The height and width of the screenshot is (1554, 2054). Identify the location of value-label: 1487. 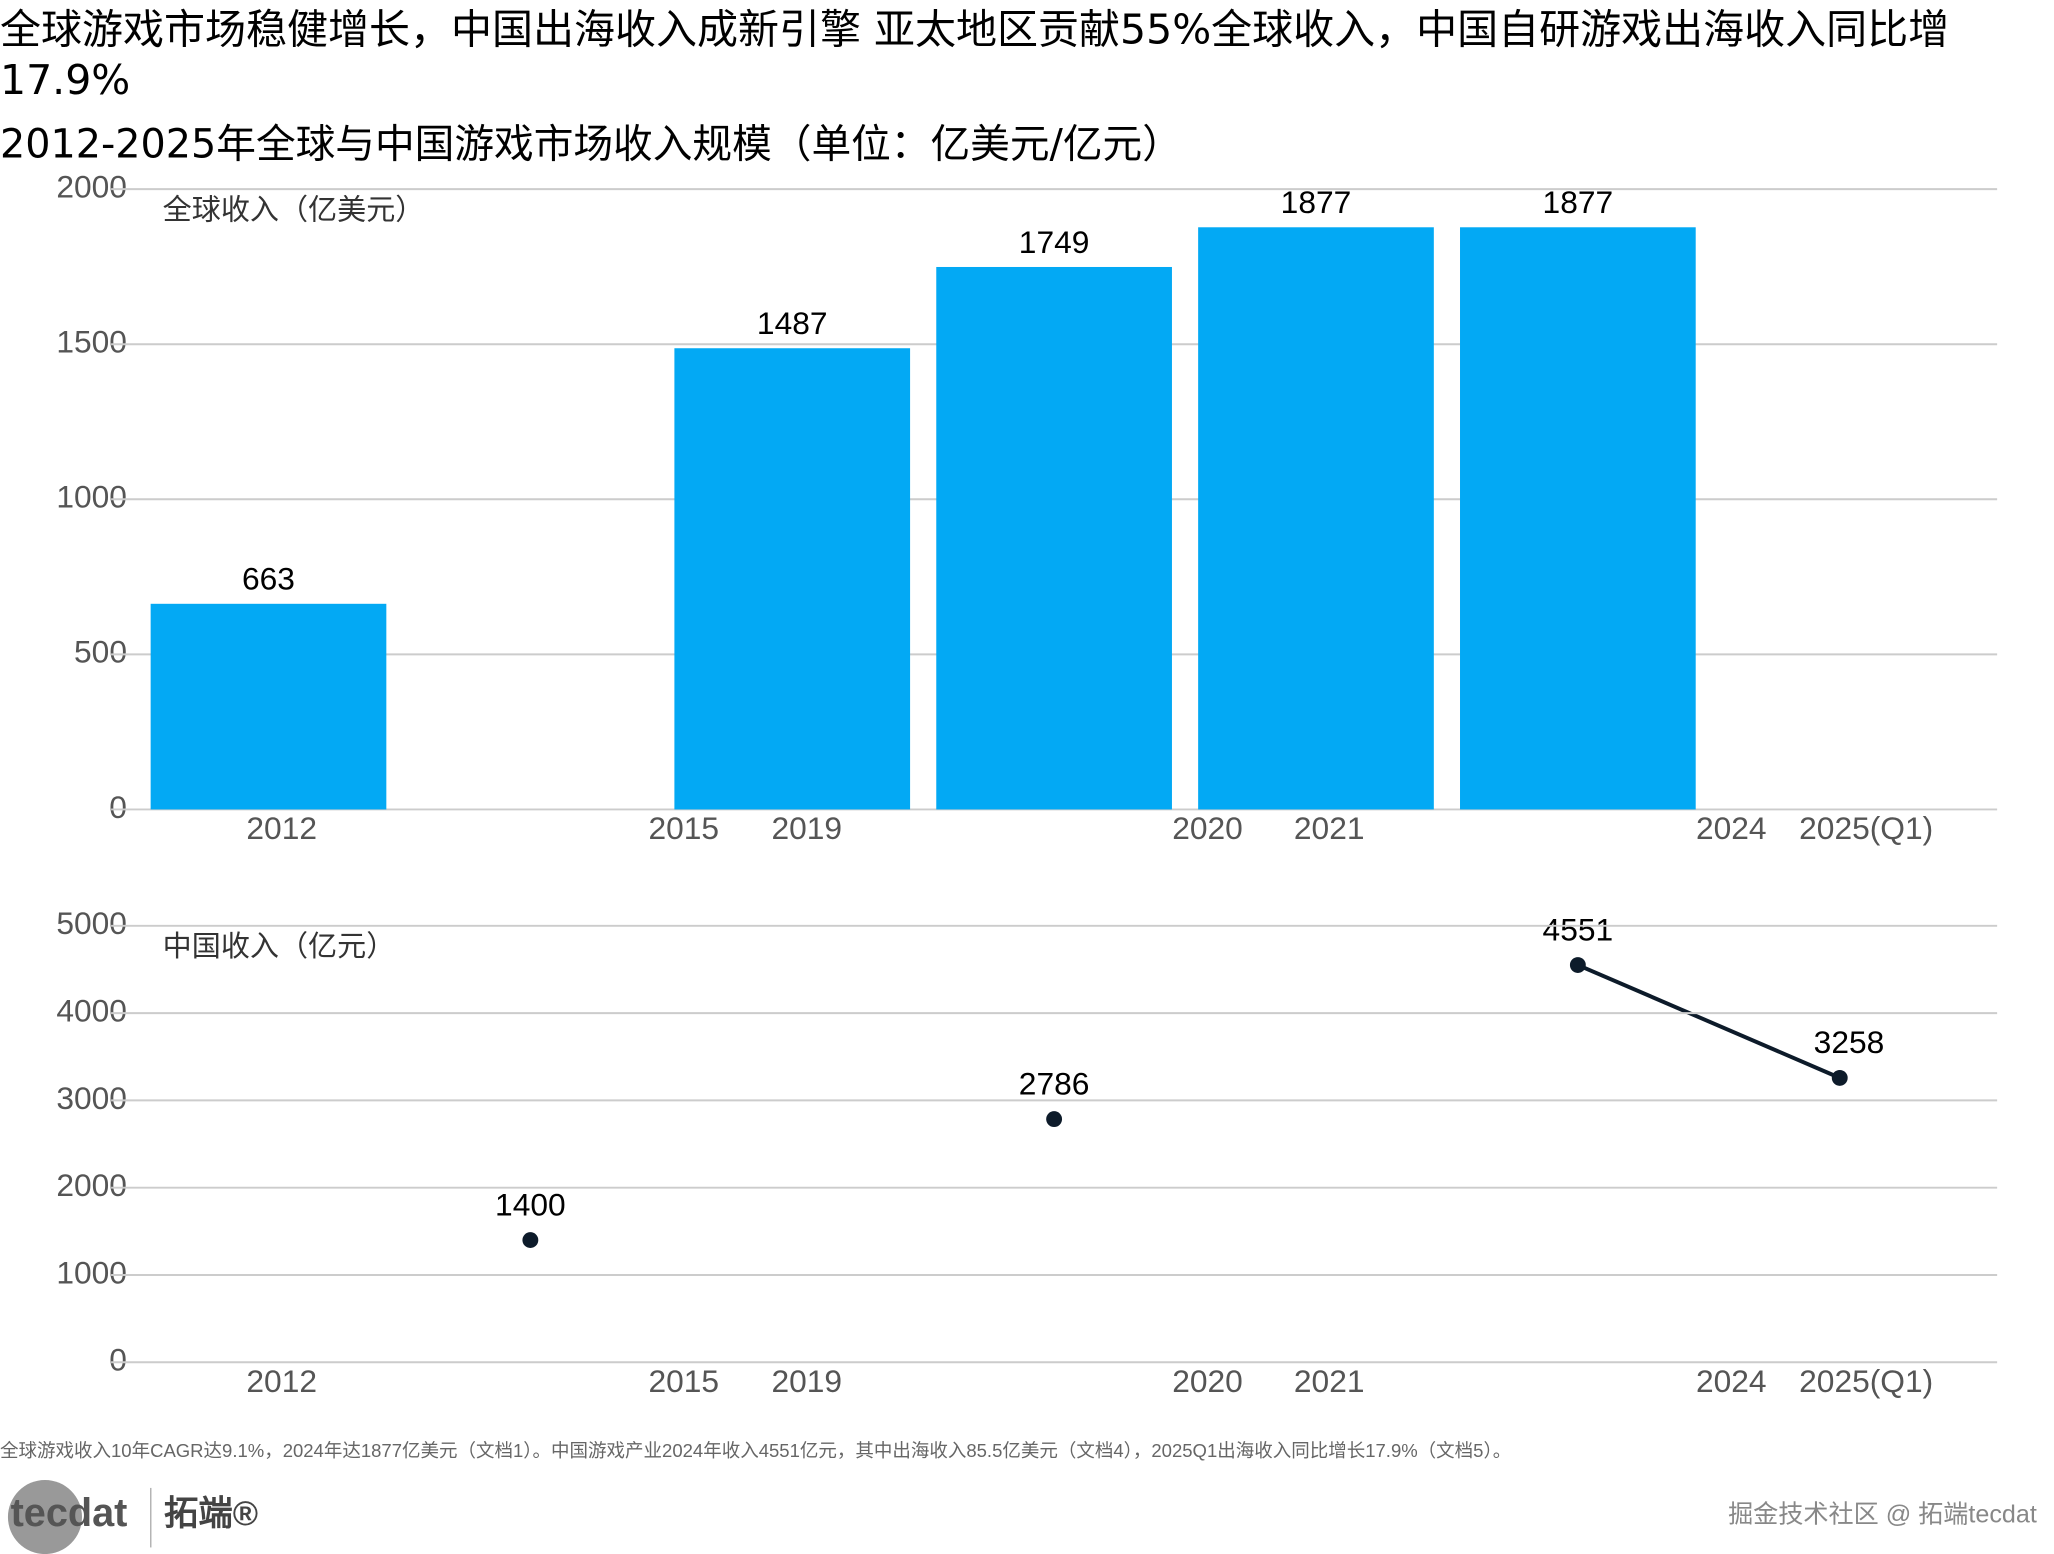
(792, 323).